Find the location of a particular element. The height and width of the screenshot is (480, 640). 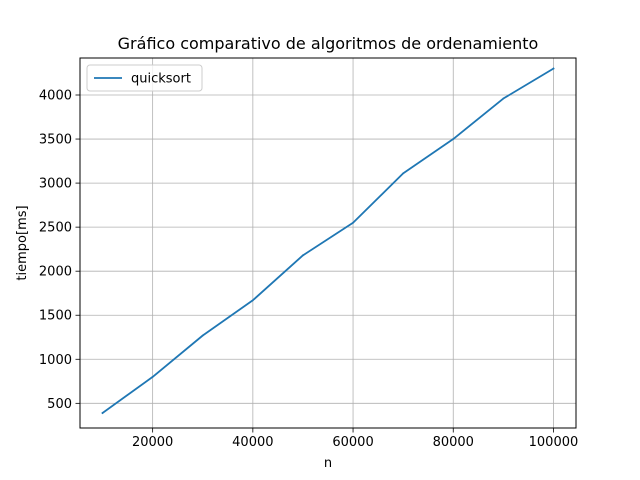

y-tick-label: 500 is located at coordinates (59, 404).